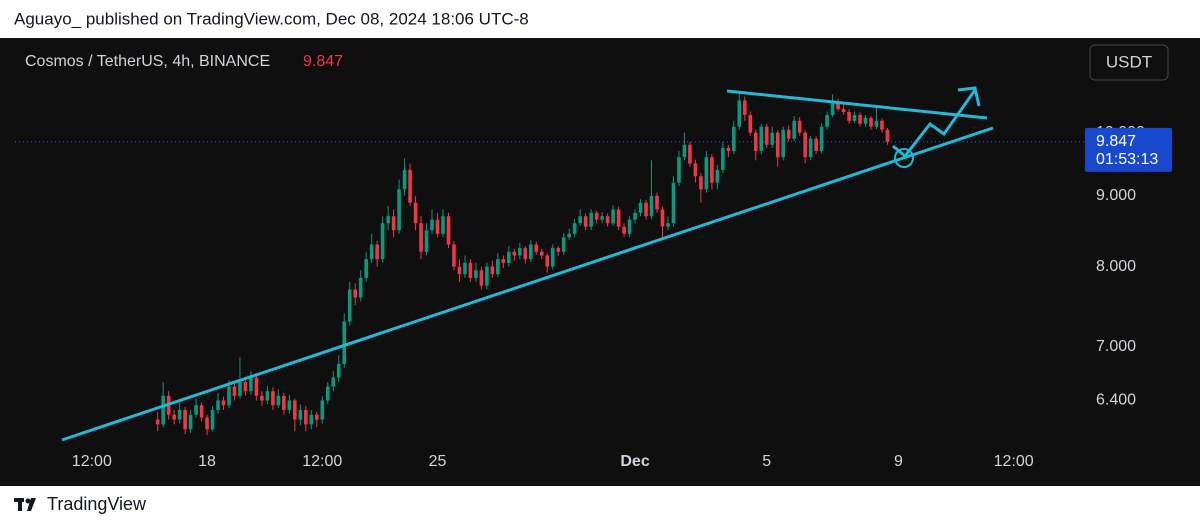 This screenshot has height=530, width=1200. I want to click on legend-price: 9.847, so click(323, 61).